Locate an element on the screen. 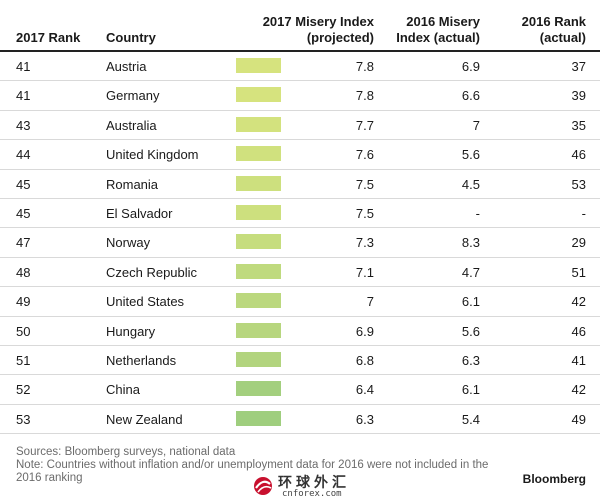 This screenshot has height=502, width=600. cell-2017-misery-index: 6.9 is located at coordinates (364, 331).